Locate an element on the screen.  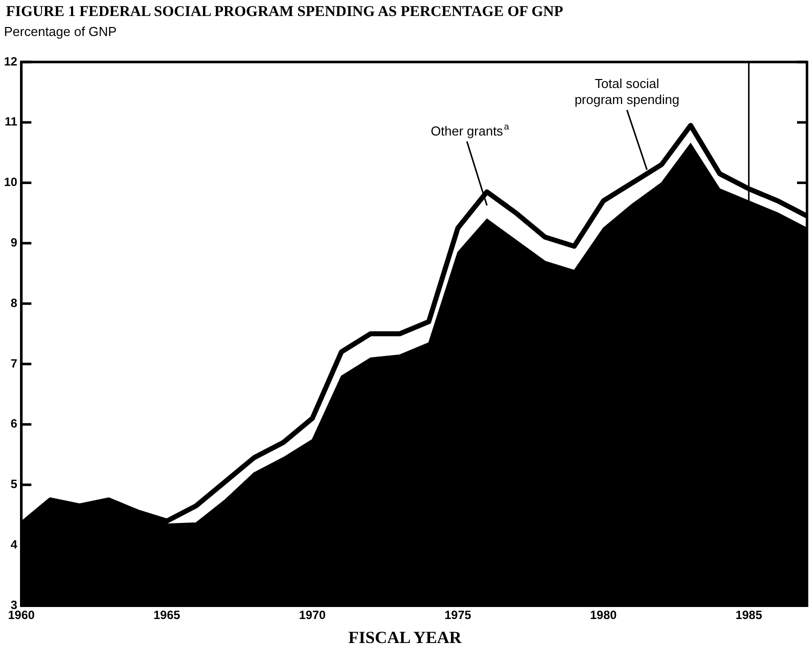
x-axis-title: FISCAL YEAR is located at coordinates (405, 638).